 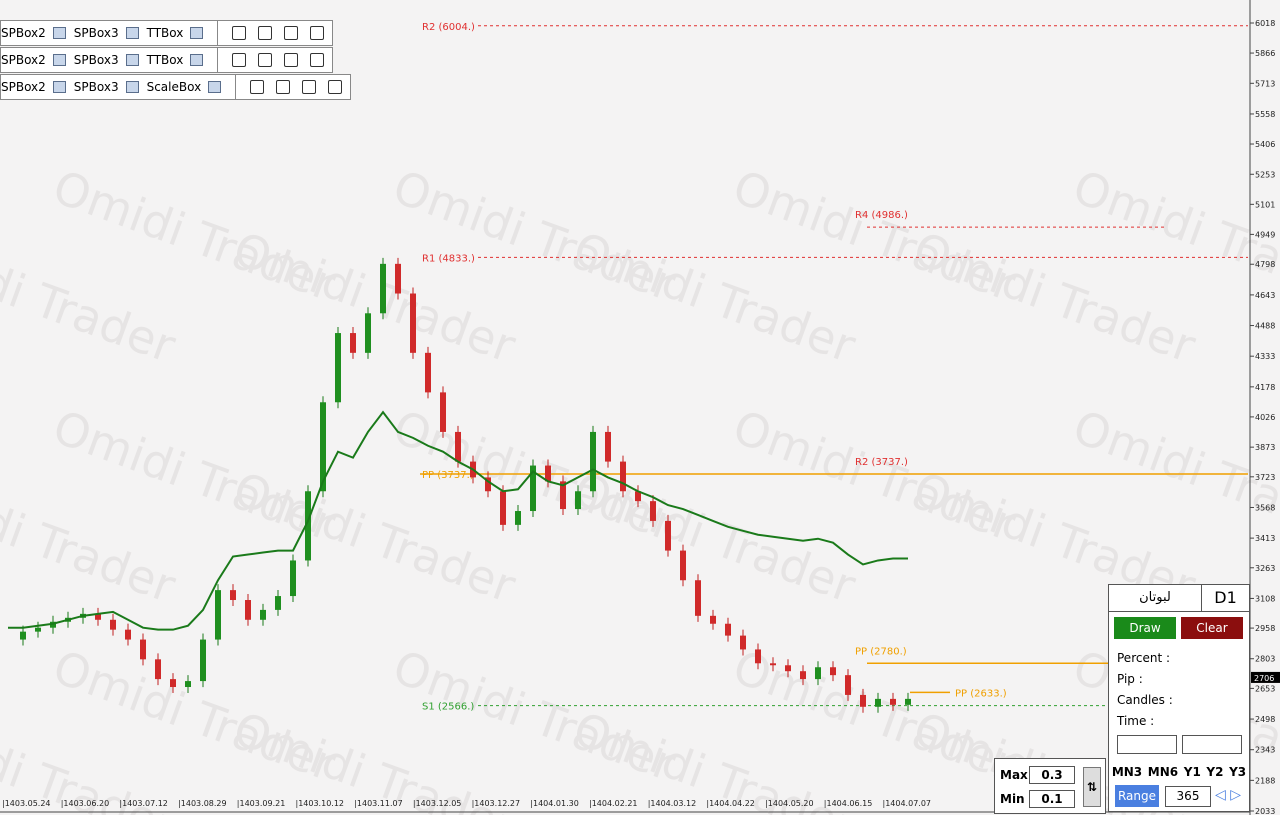 I want to click on y-tick-label: 5866, so click(x=1265, y=53).